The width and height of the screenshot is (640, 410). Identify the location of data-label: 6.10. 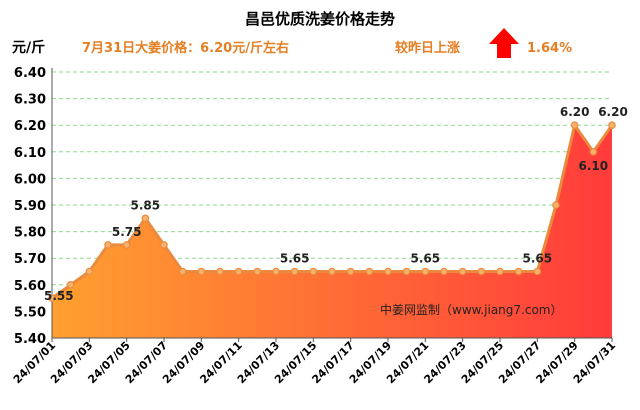
(594, 166).